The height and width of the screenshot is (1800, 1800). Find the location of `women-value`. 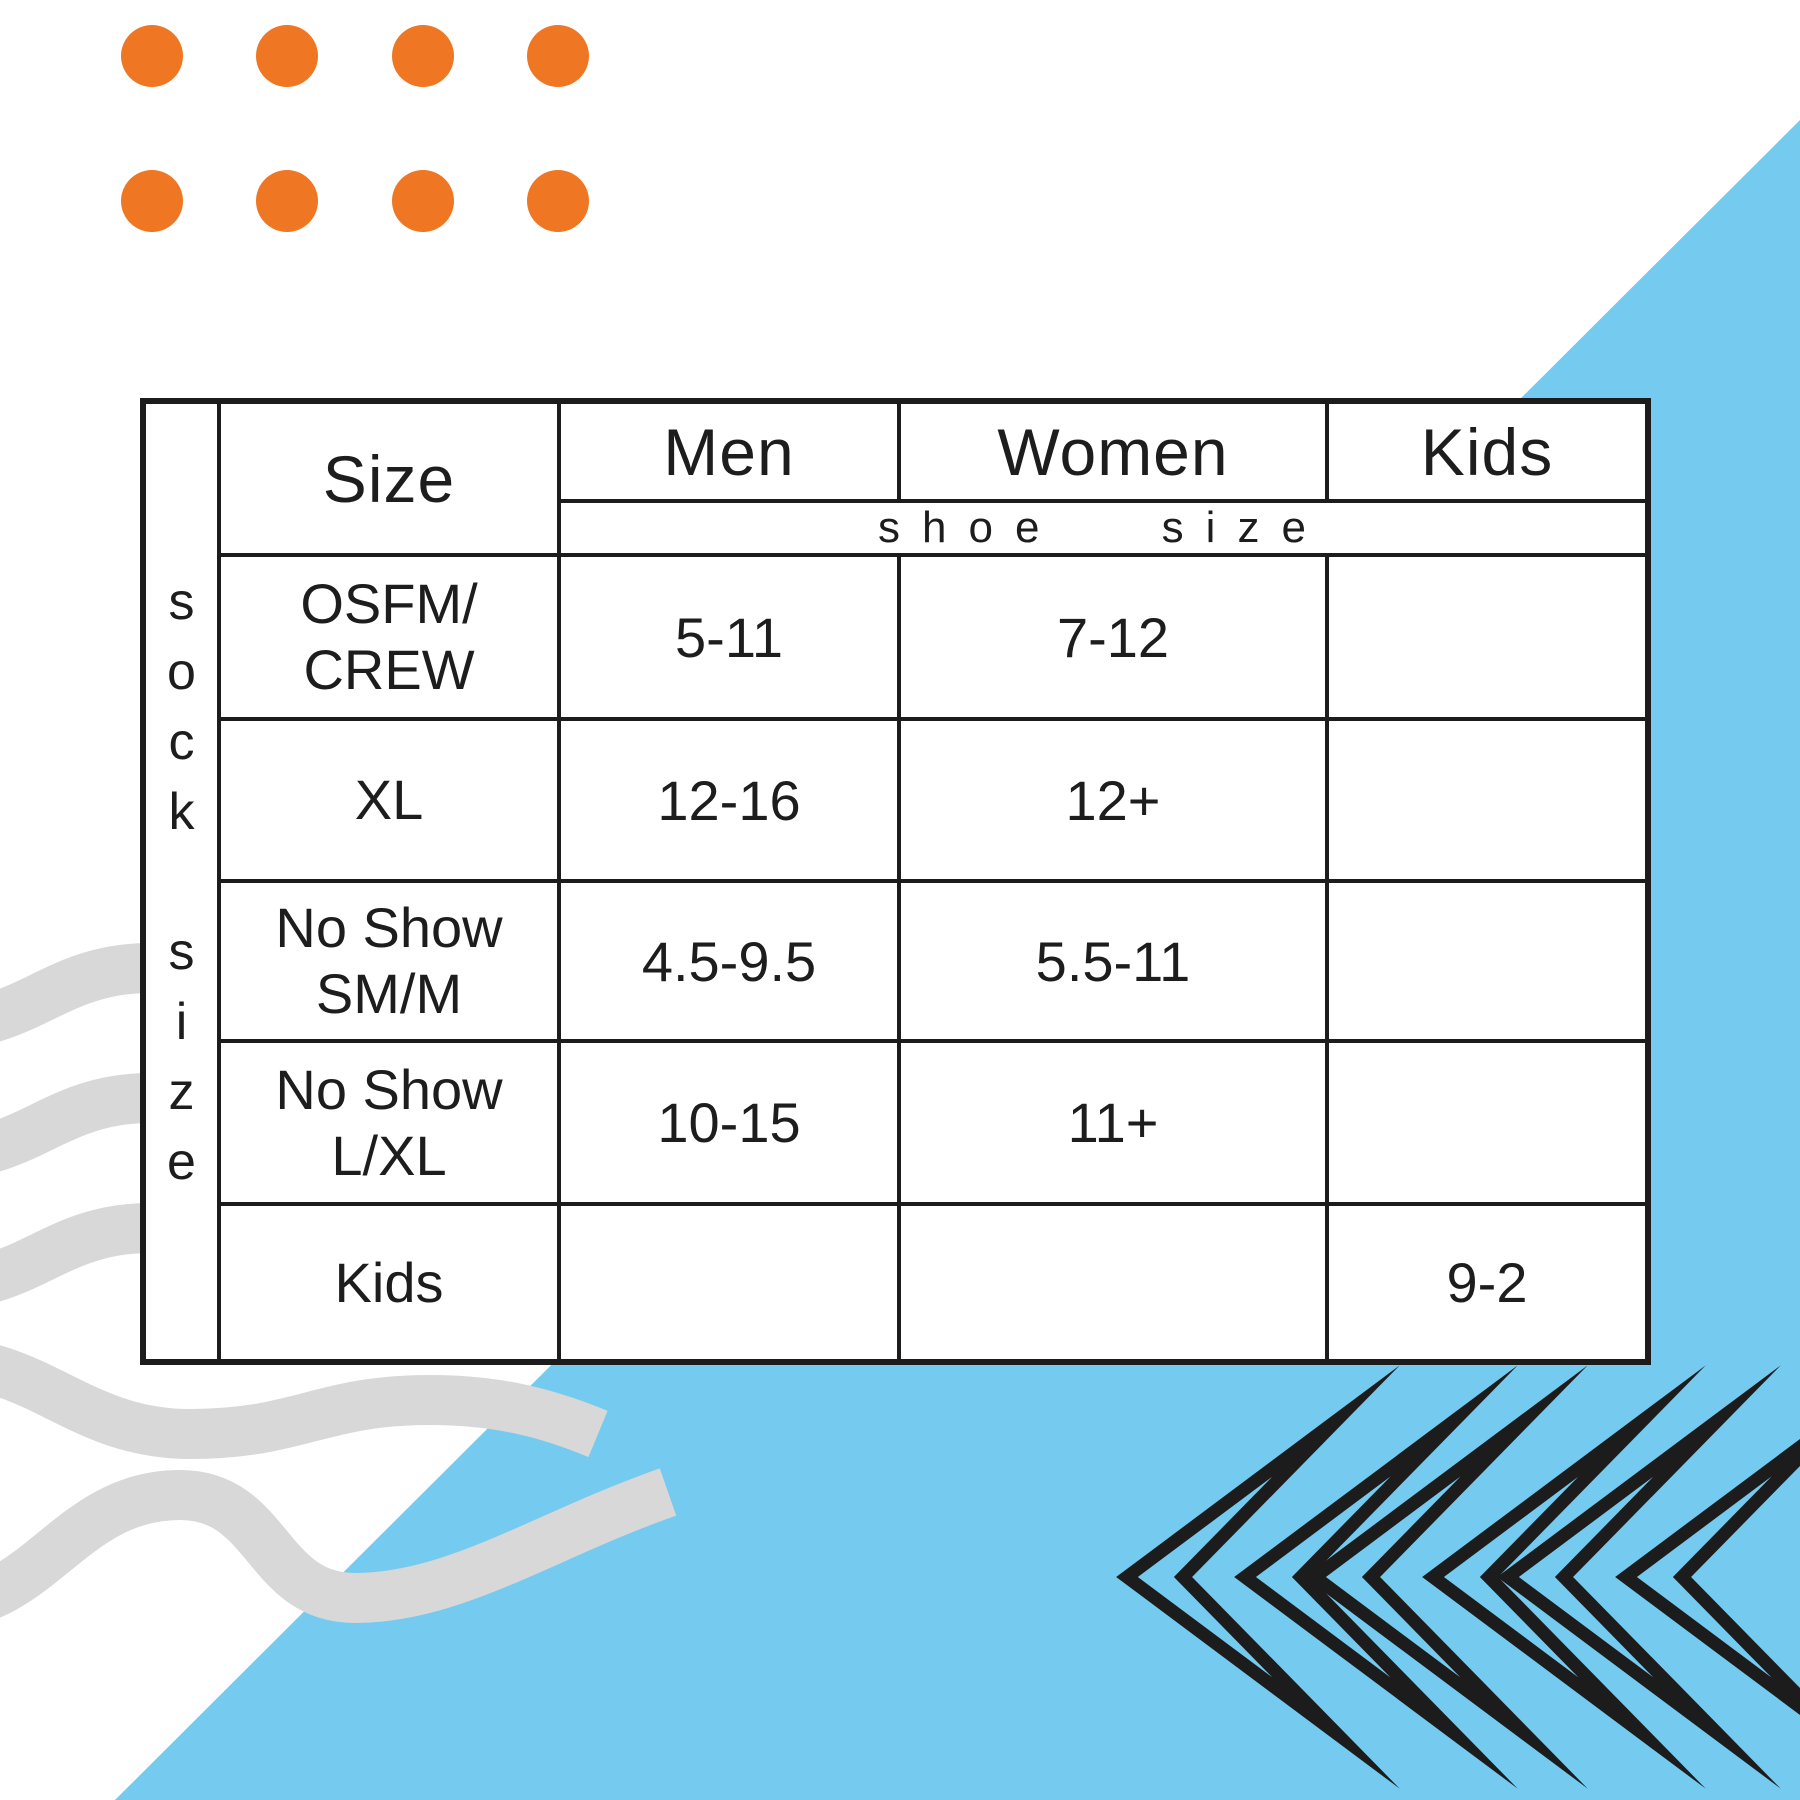

women-value is located at coordinates (1113, 1283).